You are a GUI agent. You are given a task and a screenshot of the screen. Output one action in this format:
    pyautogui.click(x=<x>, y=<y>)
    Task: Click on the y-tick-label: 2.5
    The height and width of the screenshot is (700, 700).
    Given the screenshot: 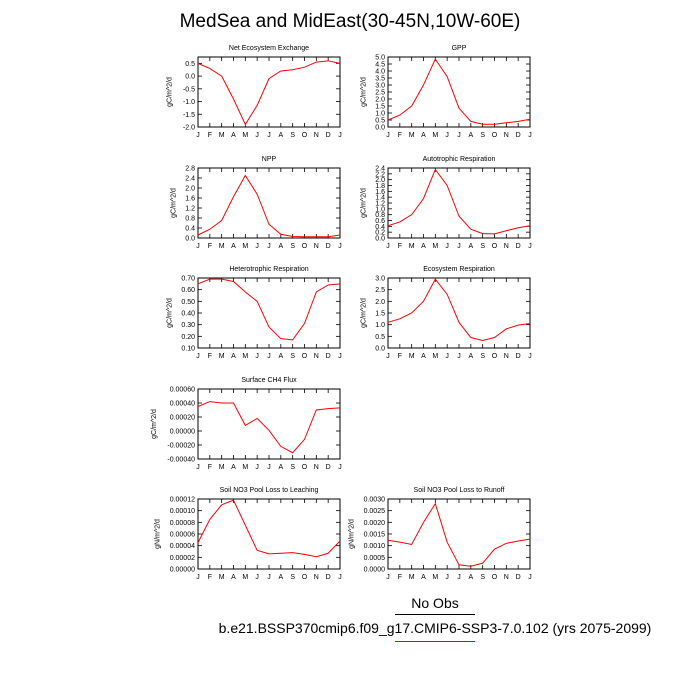 What is the action you would take?
    pyautogui.click(x=380, y=93)
    